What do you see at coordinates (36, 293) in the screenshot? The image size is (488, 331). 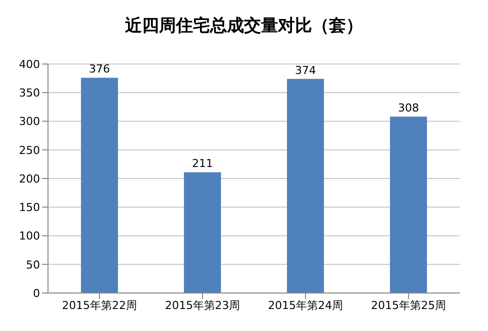 I see `y-tick-label: 0` at bounding box center [36, 293].